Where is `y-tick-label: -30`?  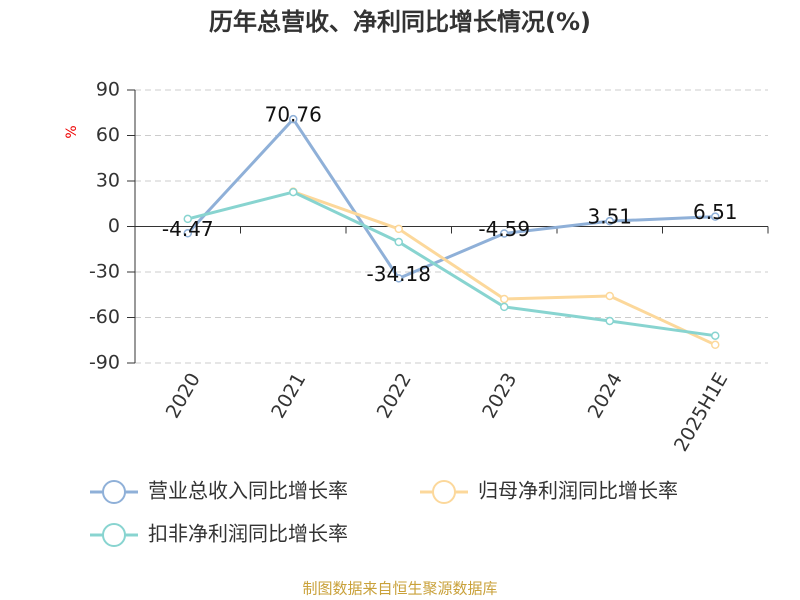
y-tick-label: -30 is located at coordinates (104, 272).